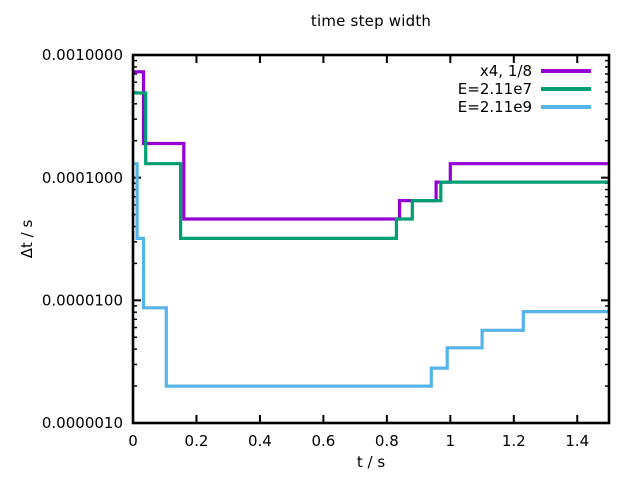 Image resolution: width=640 pixels, height=480 pixels. Describe the element at coordinates (82, 300) in the screenshot. I see `y-tick-label: 0.0000100` at that location.